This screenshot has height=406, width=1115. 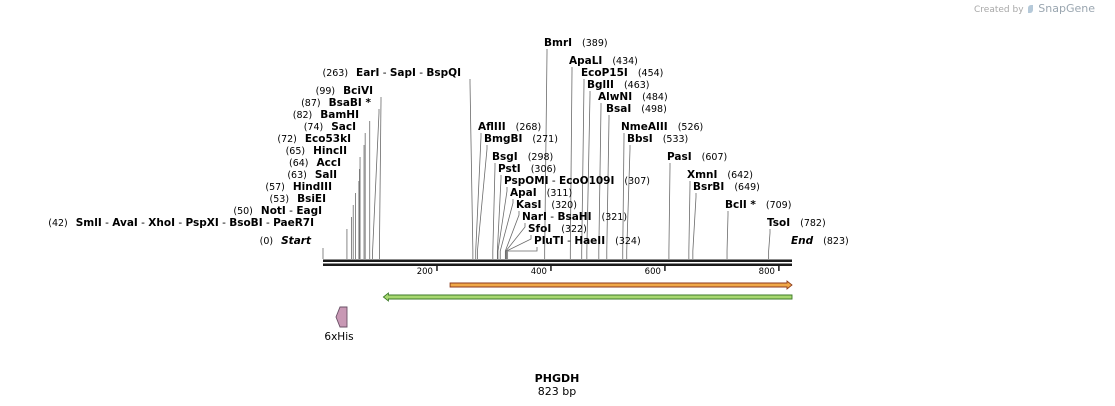 I want to click on site-label-part: KasI, so click(x=528, y=205).